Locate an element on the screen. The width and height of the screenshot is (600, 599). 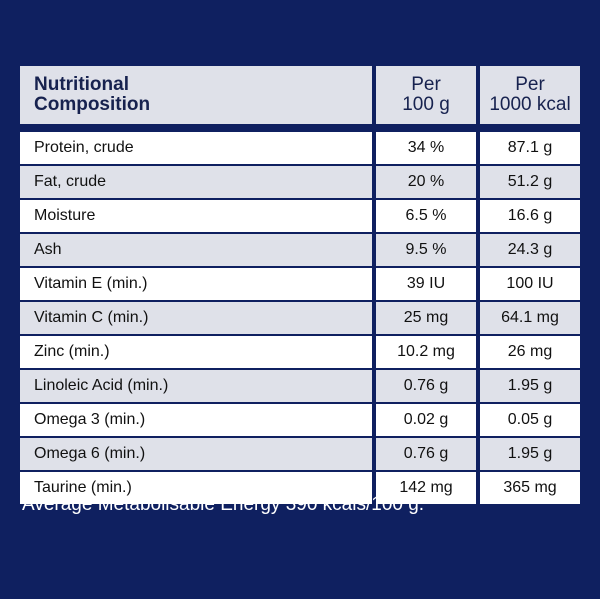
table-row: Vitamin E (min.) 39 IU 100 IU is located at coordinates (300, 285).